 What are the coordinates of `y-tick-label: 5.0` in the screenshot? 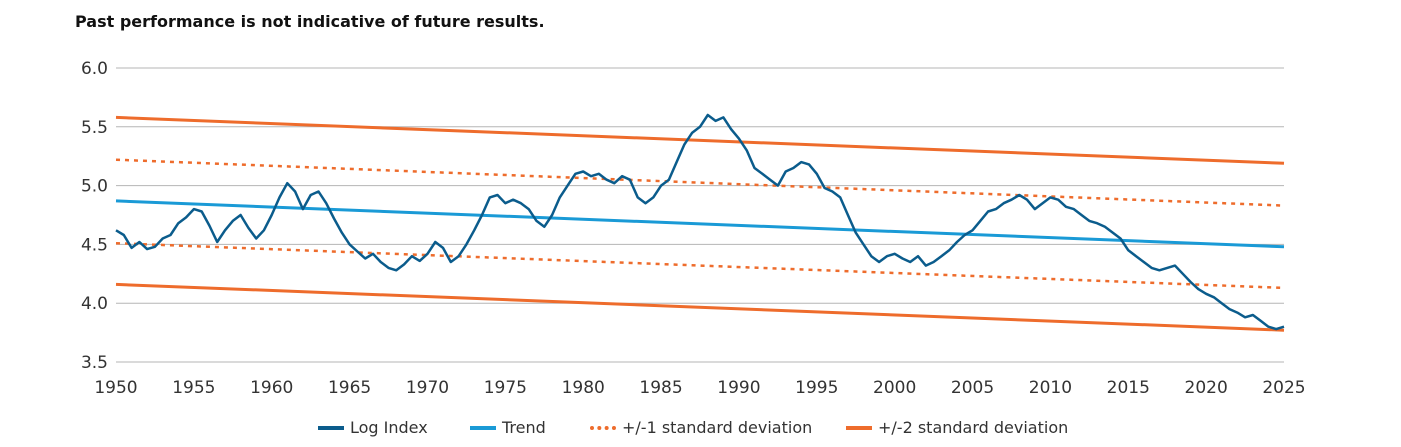 It's located at (94, 187).